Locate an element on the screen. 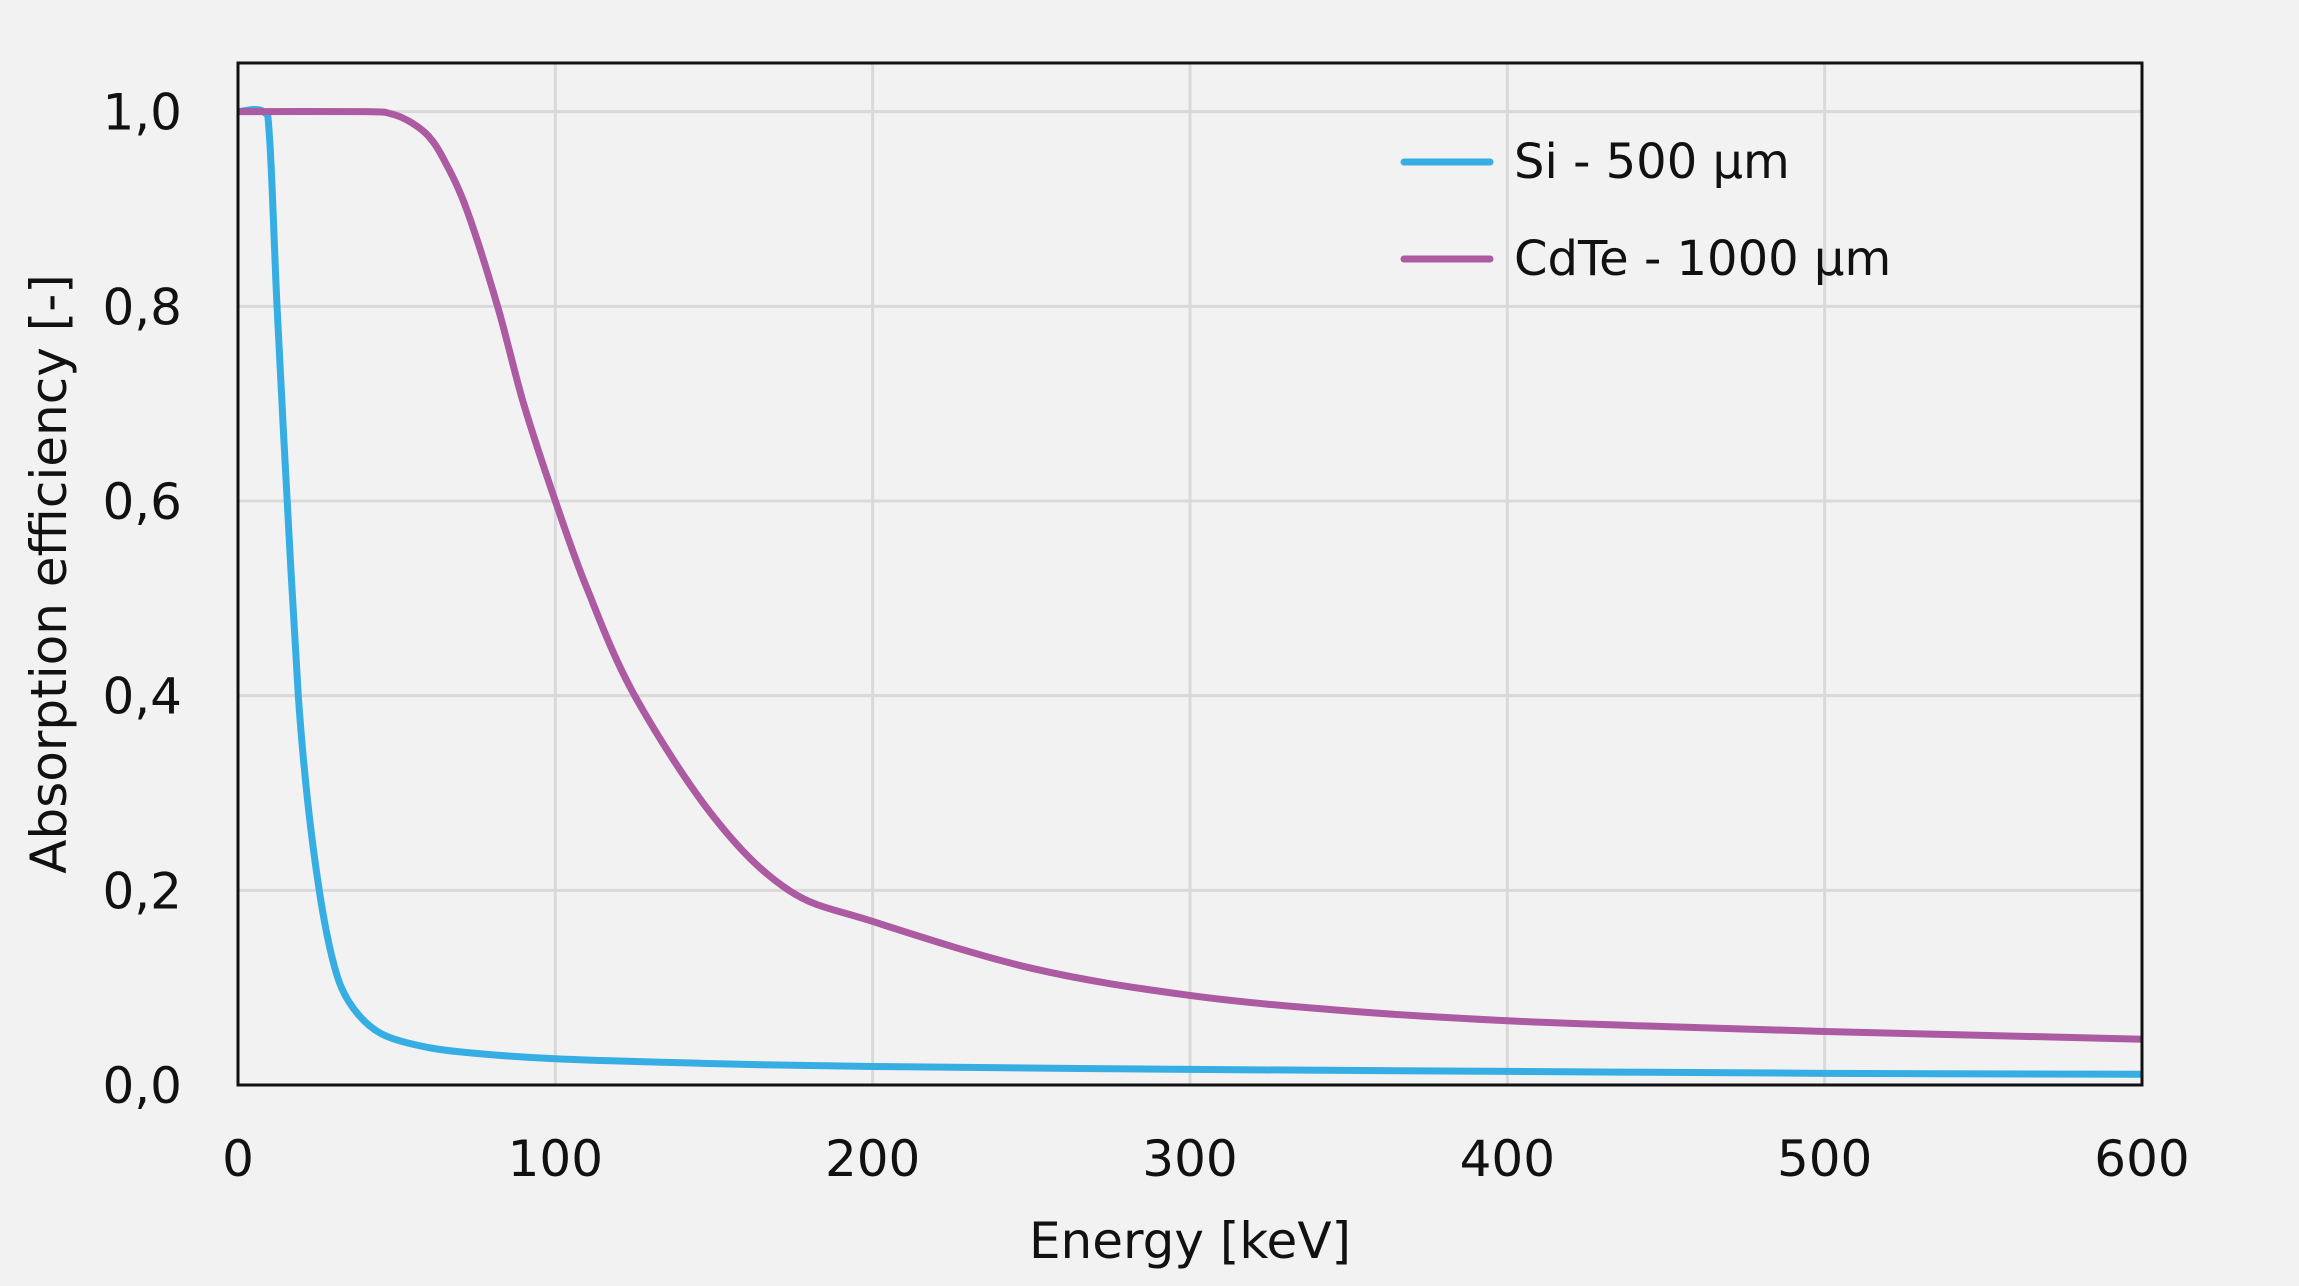 The image size is (2299, 1286). y-axis-label: Absorption efficiency [-] is located at coordinates (49, 574).